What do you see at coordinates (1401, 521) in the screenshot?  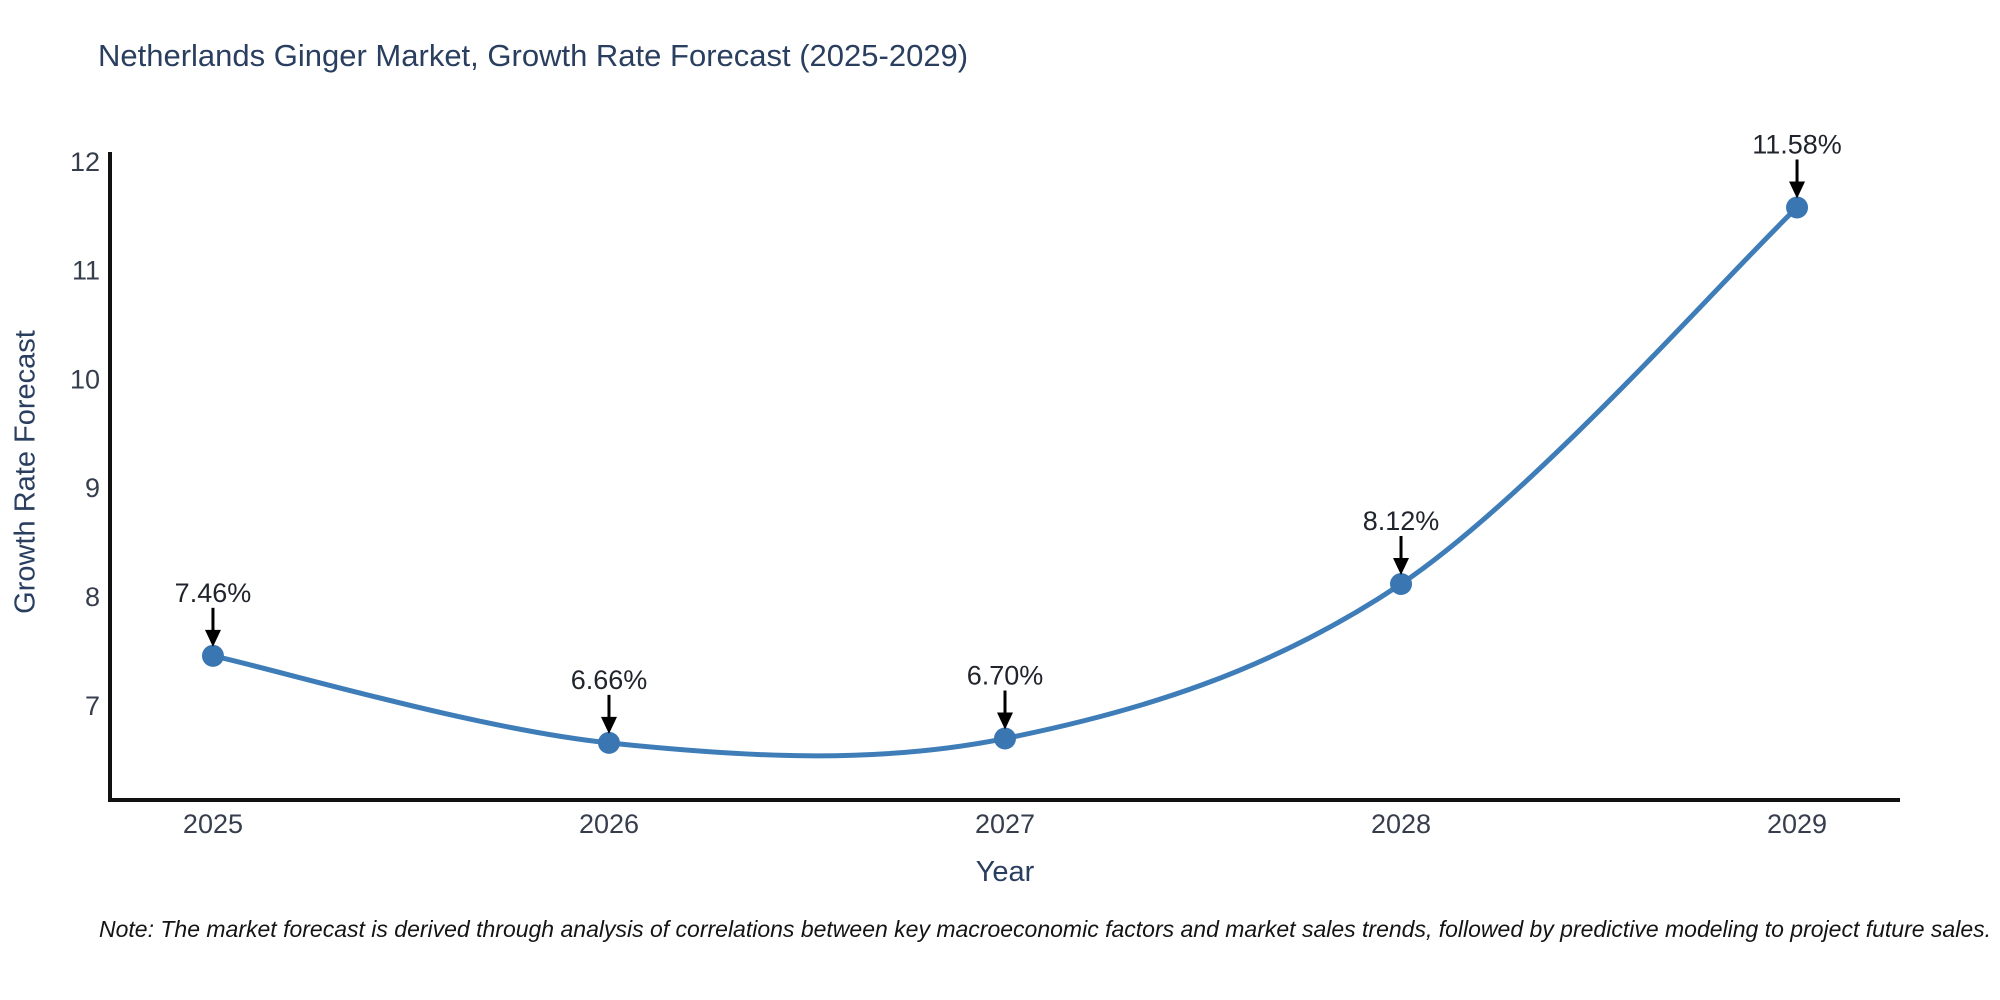 I see `point-annotation: 8.12%` at bounding box center [1401, 521].